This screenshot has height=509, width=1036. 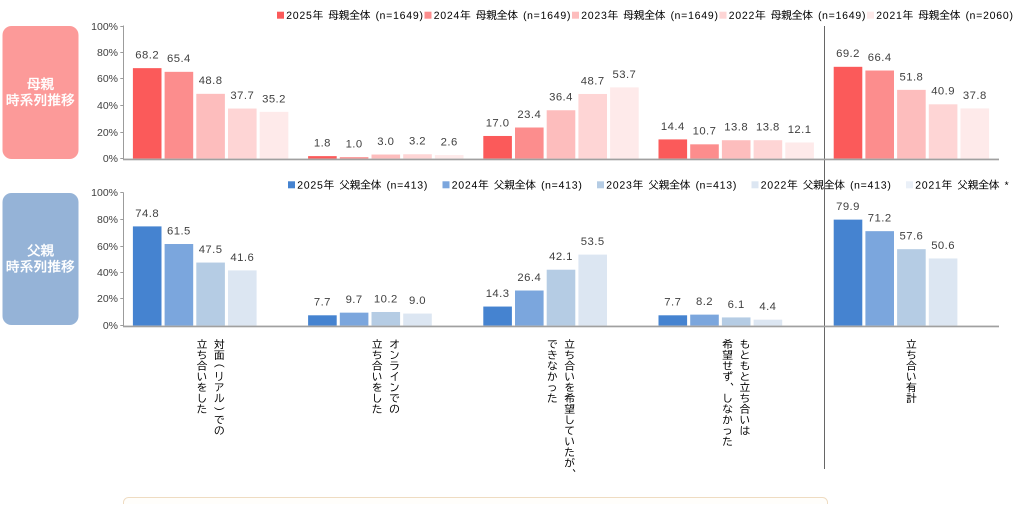 What do you see at coordinates (912, 77) in the screenshot?
I see `svg-text: 51.8` at bounding box center [912, 77].